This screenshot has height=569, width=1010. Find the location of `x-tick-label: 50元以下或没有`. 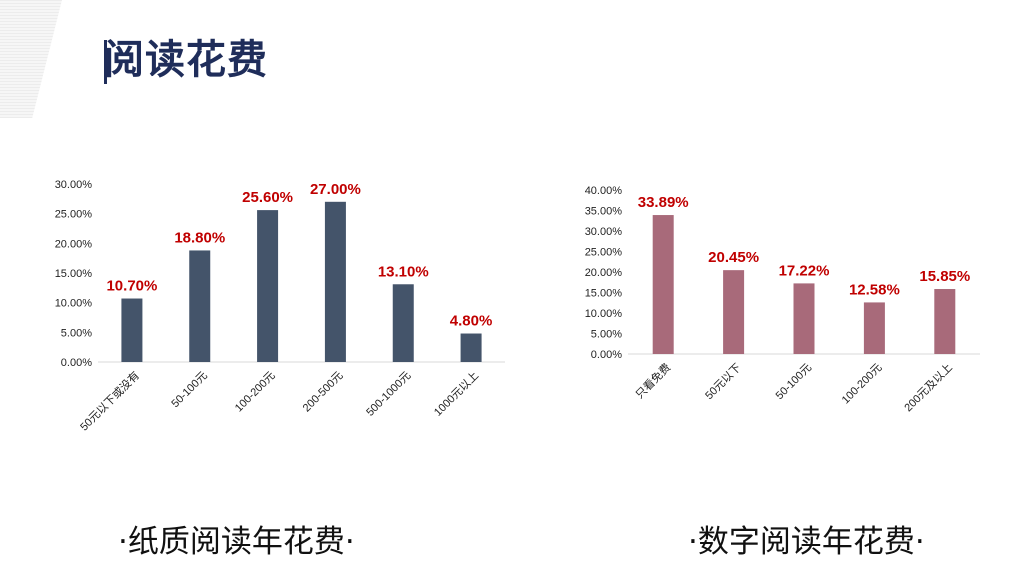

x-tick-label: 50元以下或没有 is located at coordinates (109, 400).